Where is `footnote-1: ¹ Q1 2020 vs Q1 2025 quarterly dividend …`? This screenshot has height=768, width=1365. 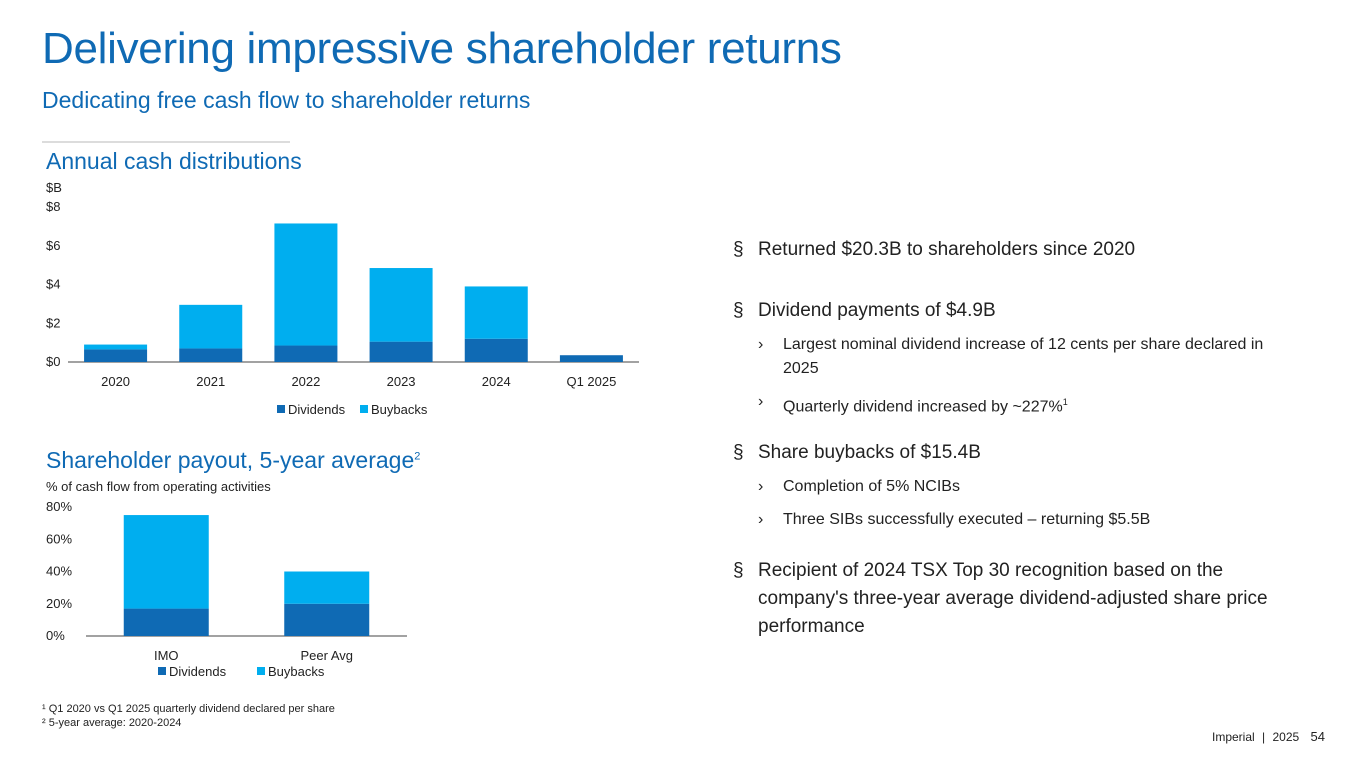
footnote-1: ¹ Q1 2020 vs Q1 2025 quarterly dividend … is located at coordinates (188, 709).